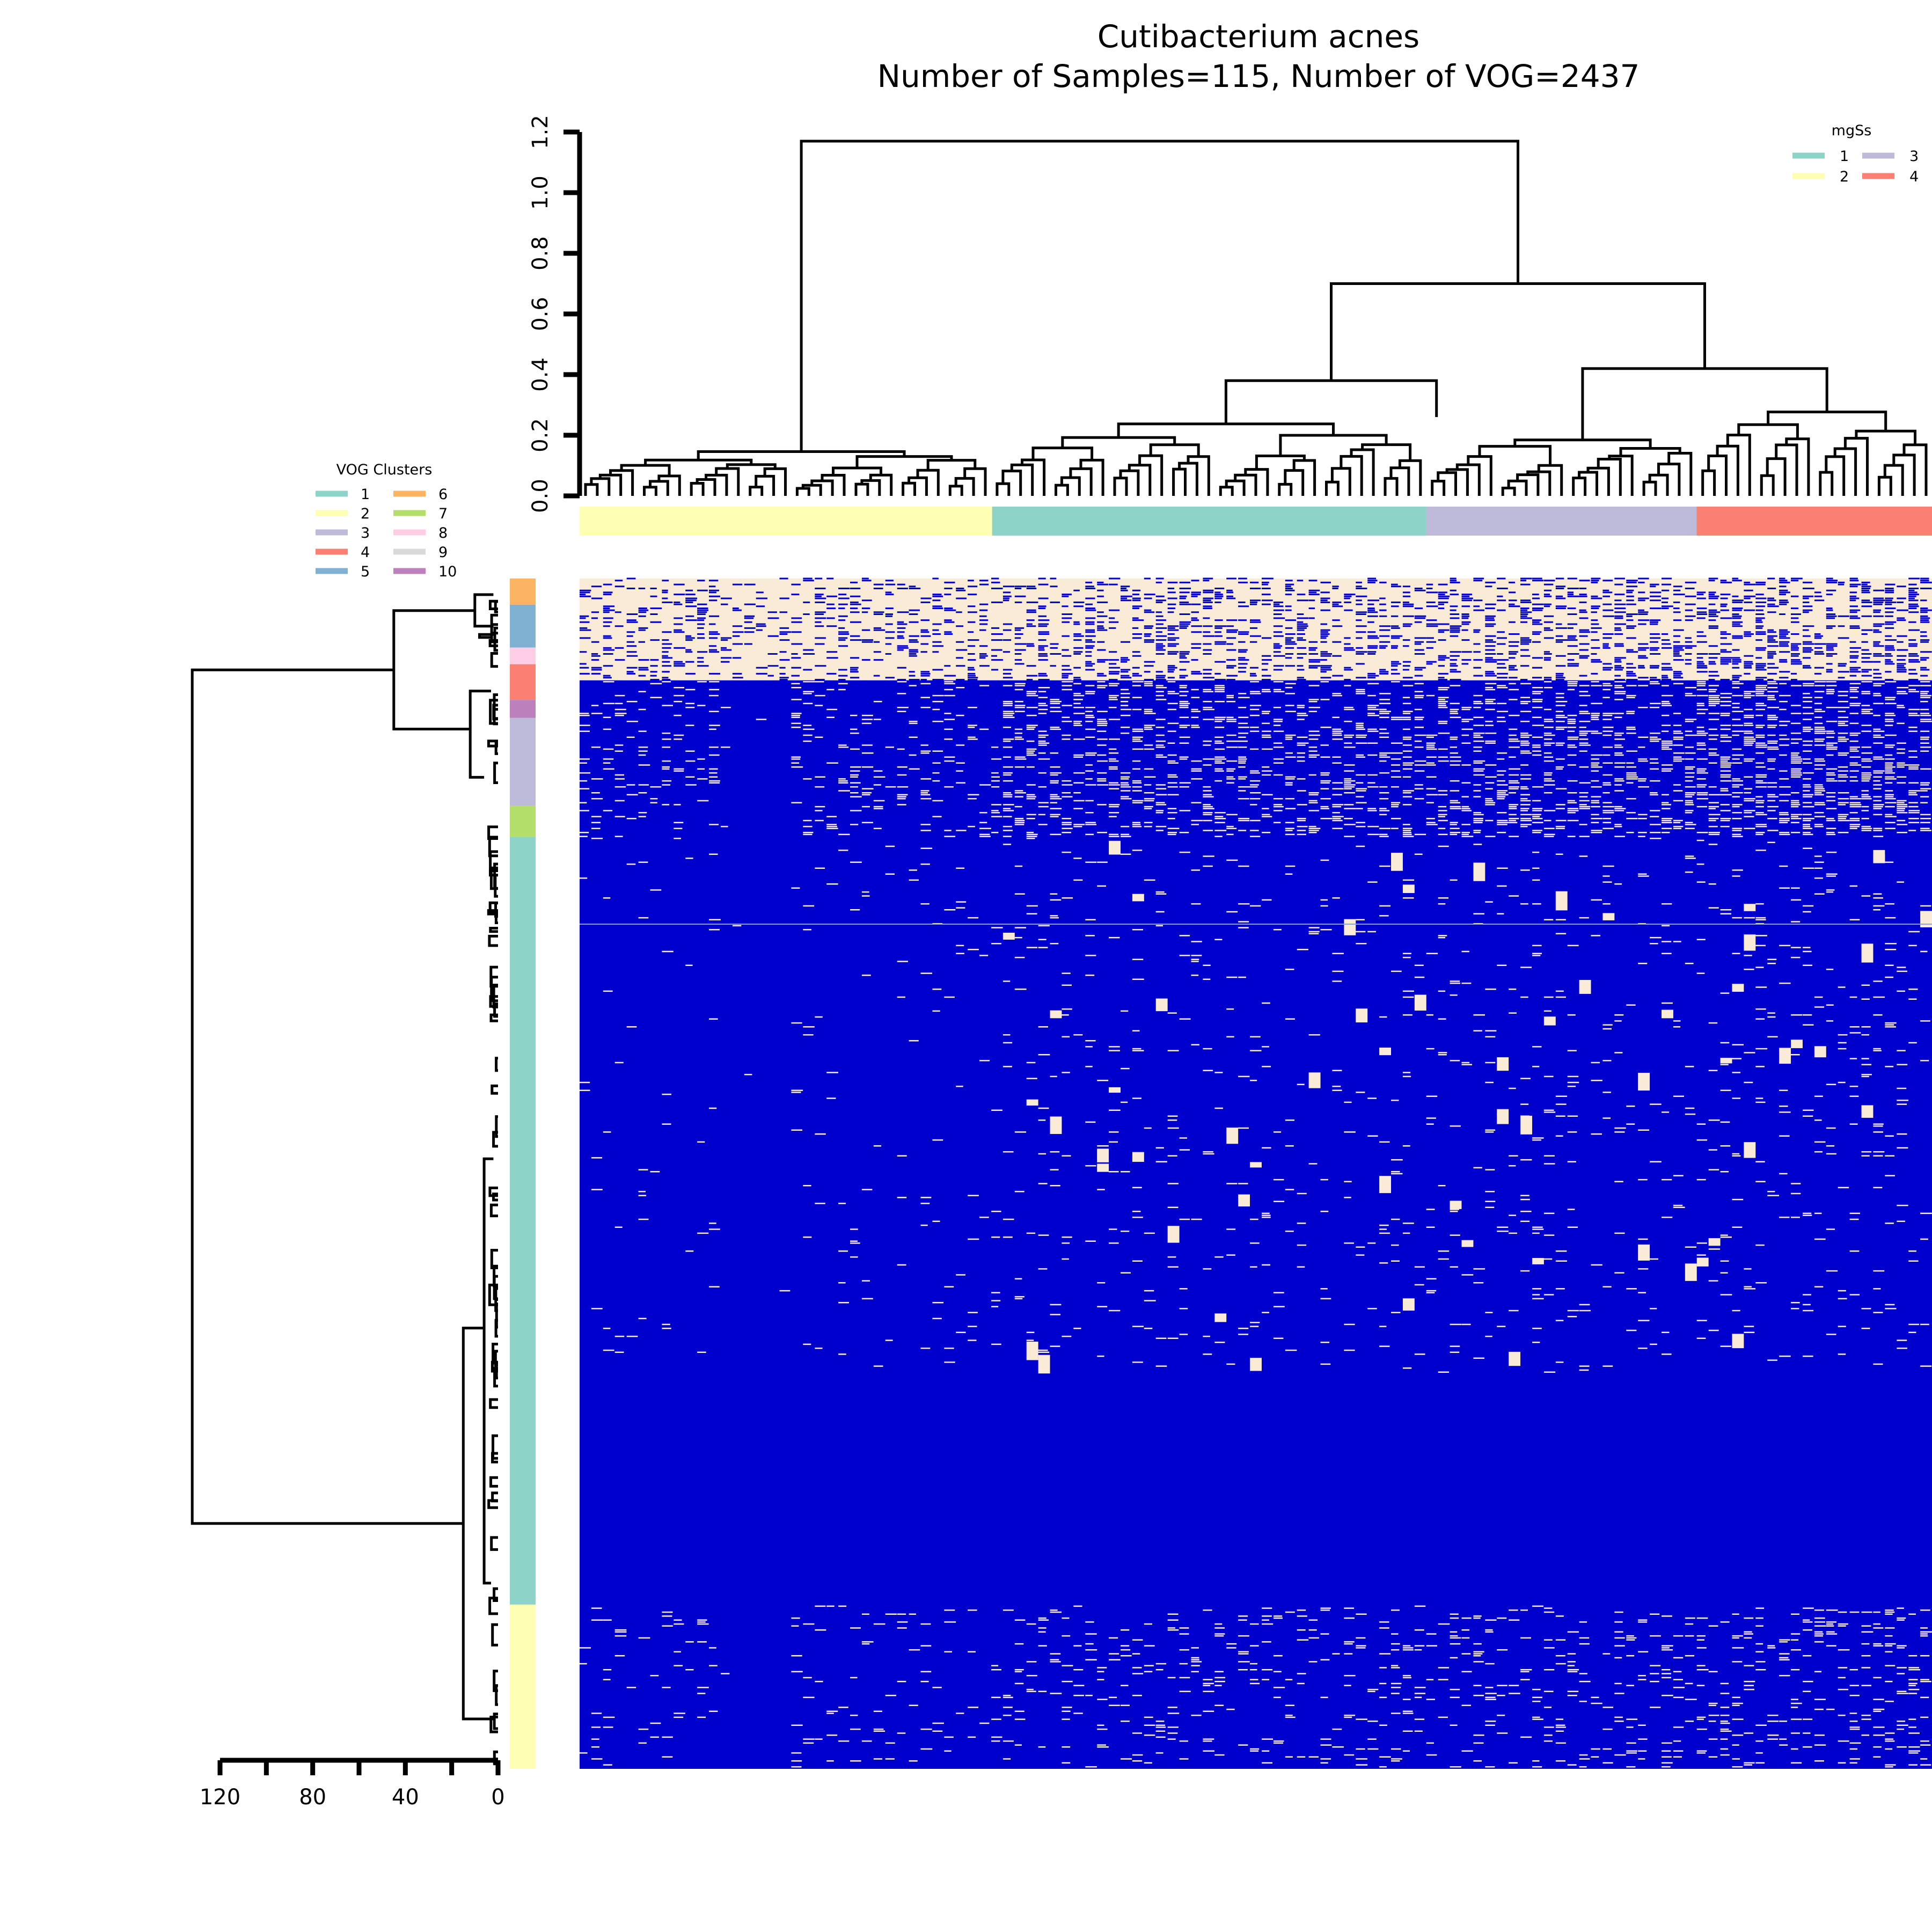 Image resolution: width=1932 pixels, height=1932 pixels. What do you see at coordinates (365, 552) in the screenshot?
I see `vog-legend-label: 4` at bounding box center [365, 552].